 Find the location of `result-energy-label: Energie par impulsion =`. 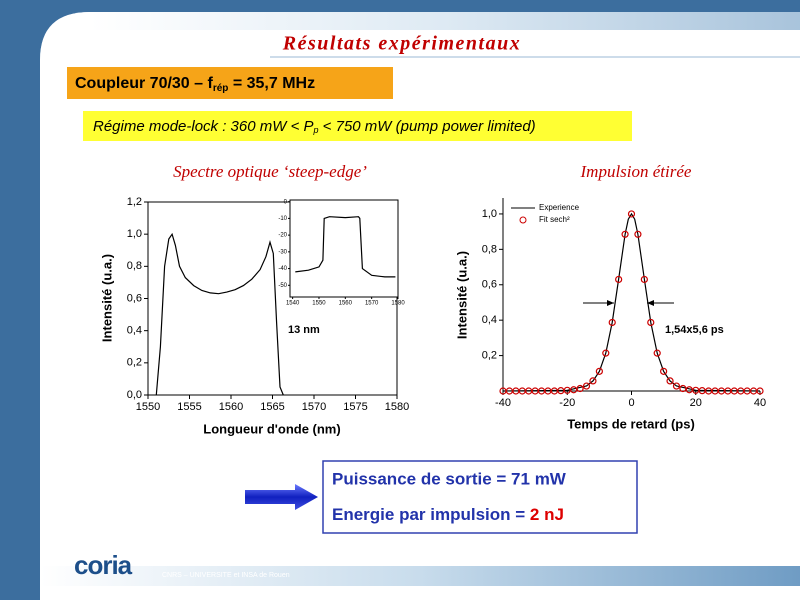

result-energy-label: Energie par impulsion = is located at coordinates (431, 514).